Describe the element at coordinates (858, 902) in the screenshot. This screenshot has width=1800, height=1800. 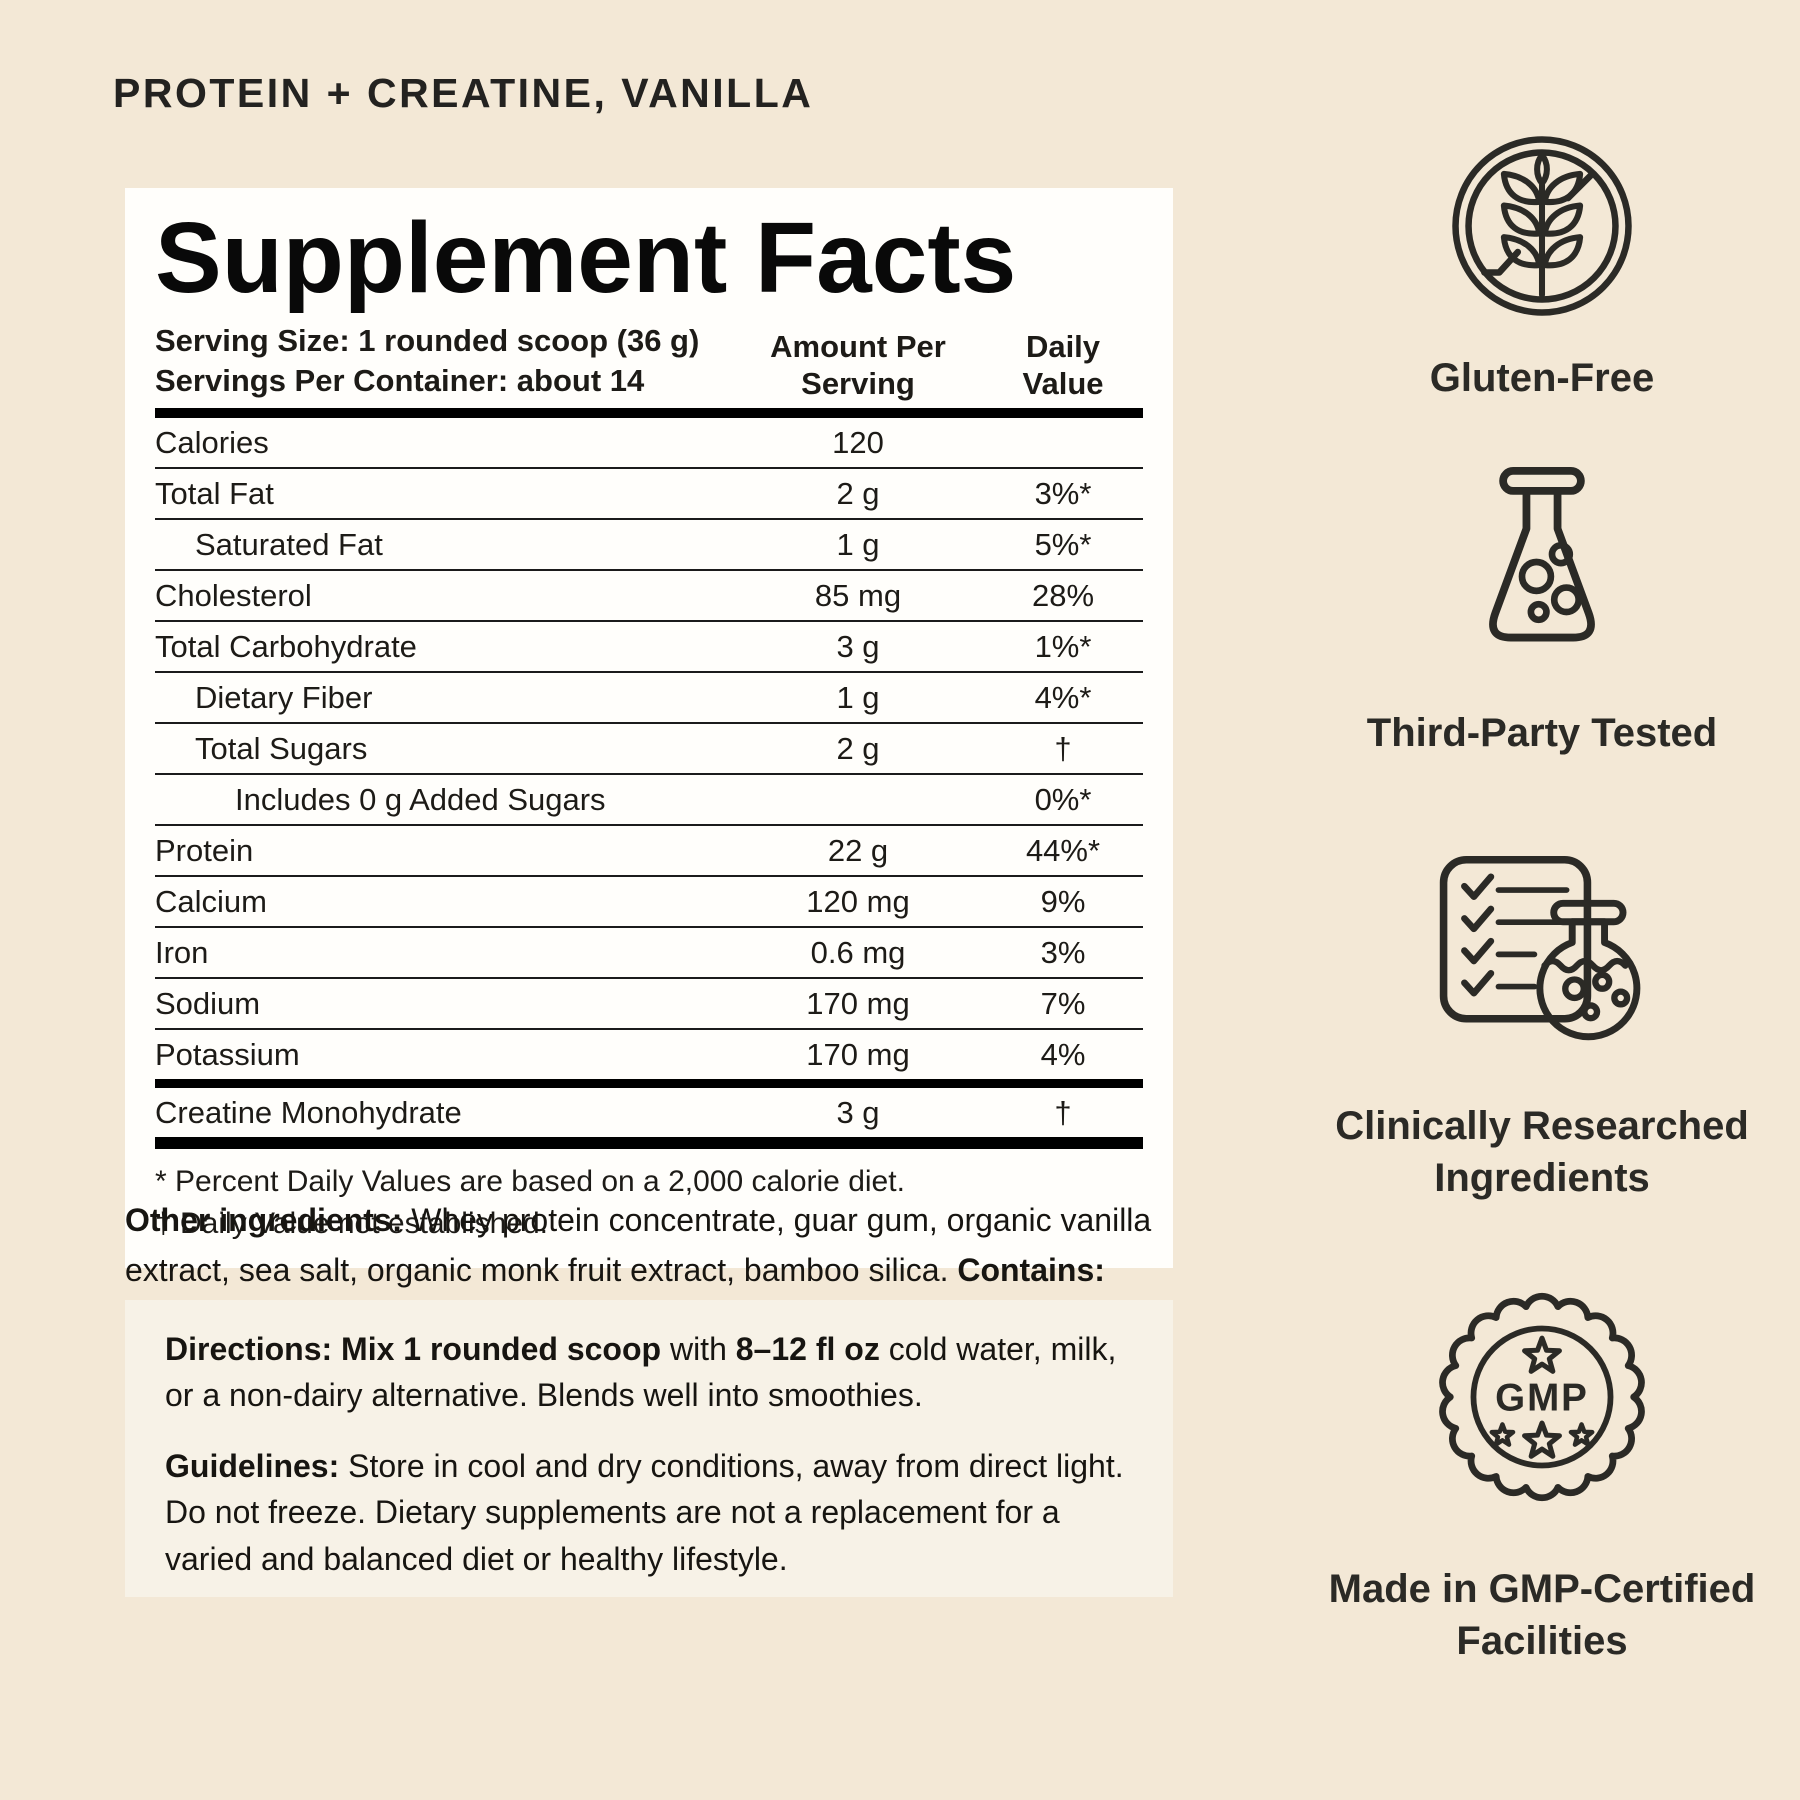
I see `nutrient-amount: 120 mg` at that location.